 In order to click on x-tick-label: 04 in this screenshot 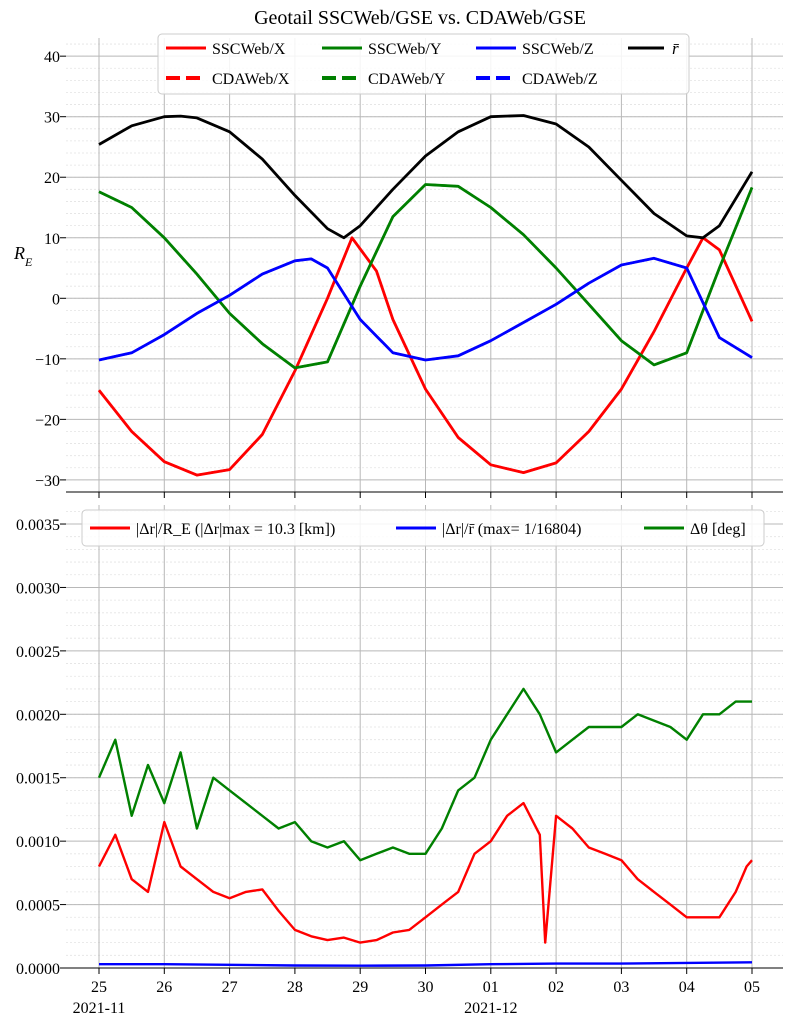, I will do `click(687, 987)`.